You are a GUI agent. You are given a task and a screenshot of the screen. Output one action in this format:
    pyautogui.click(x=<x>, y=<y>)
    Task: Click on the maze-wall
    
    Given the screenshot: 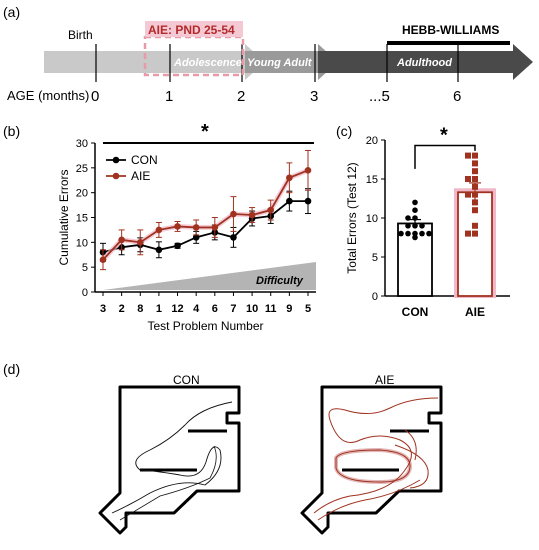 What is the action you would take?
    pyautogui.click(x=371, y=460)
    